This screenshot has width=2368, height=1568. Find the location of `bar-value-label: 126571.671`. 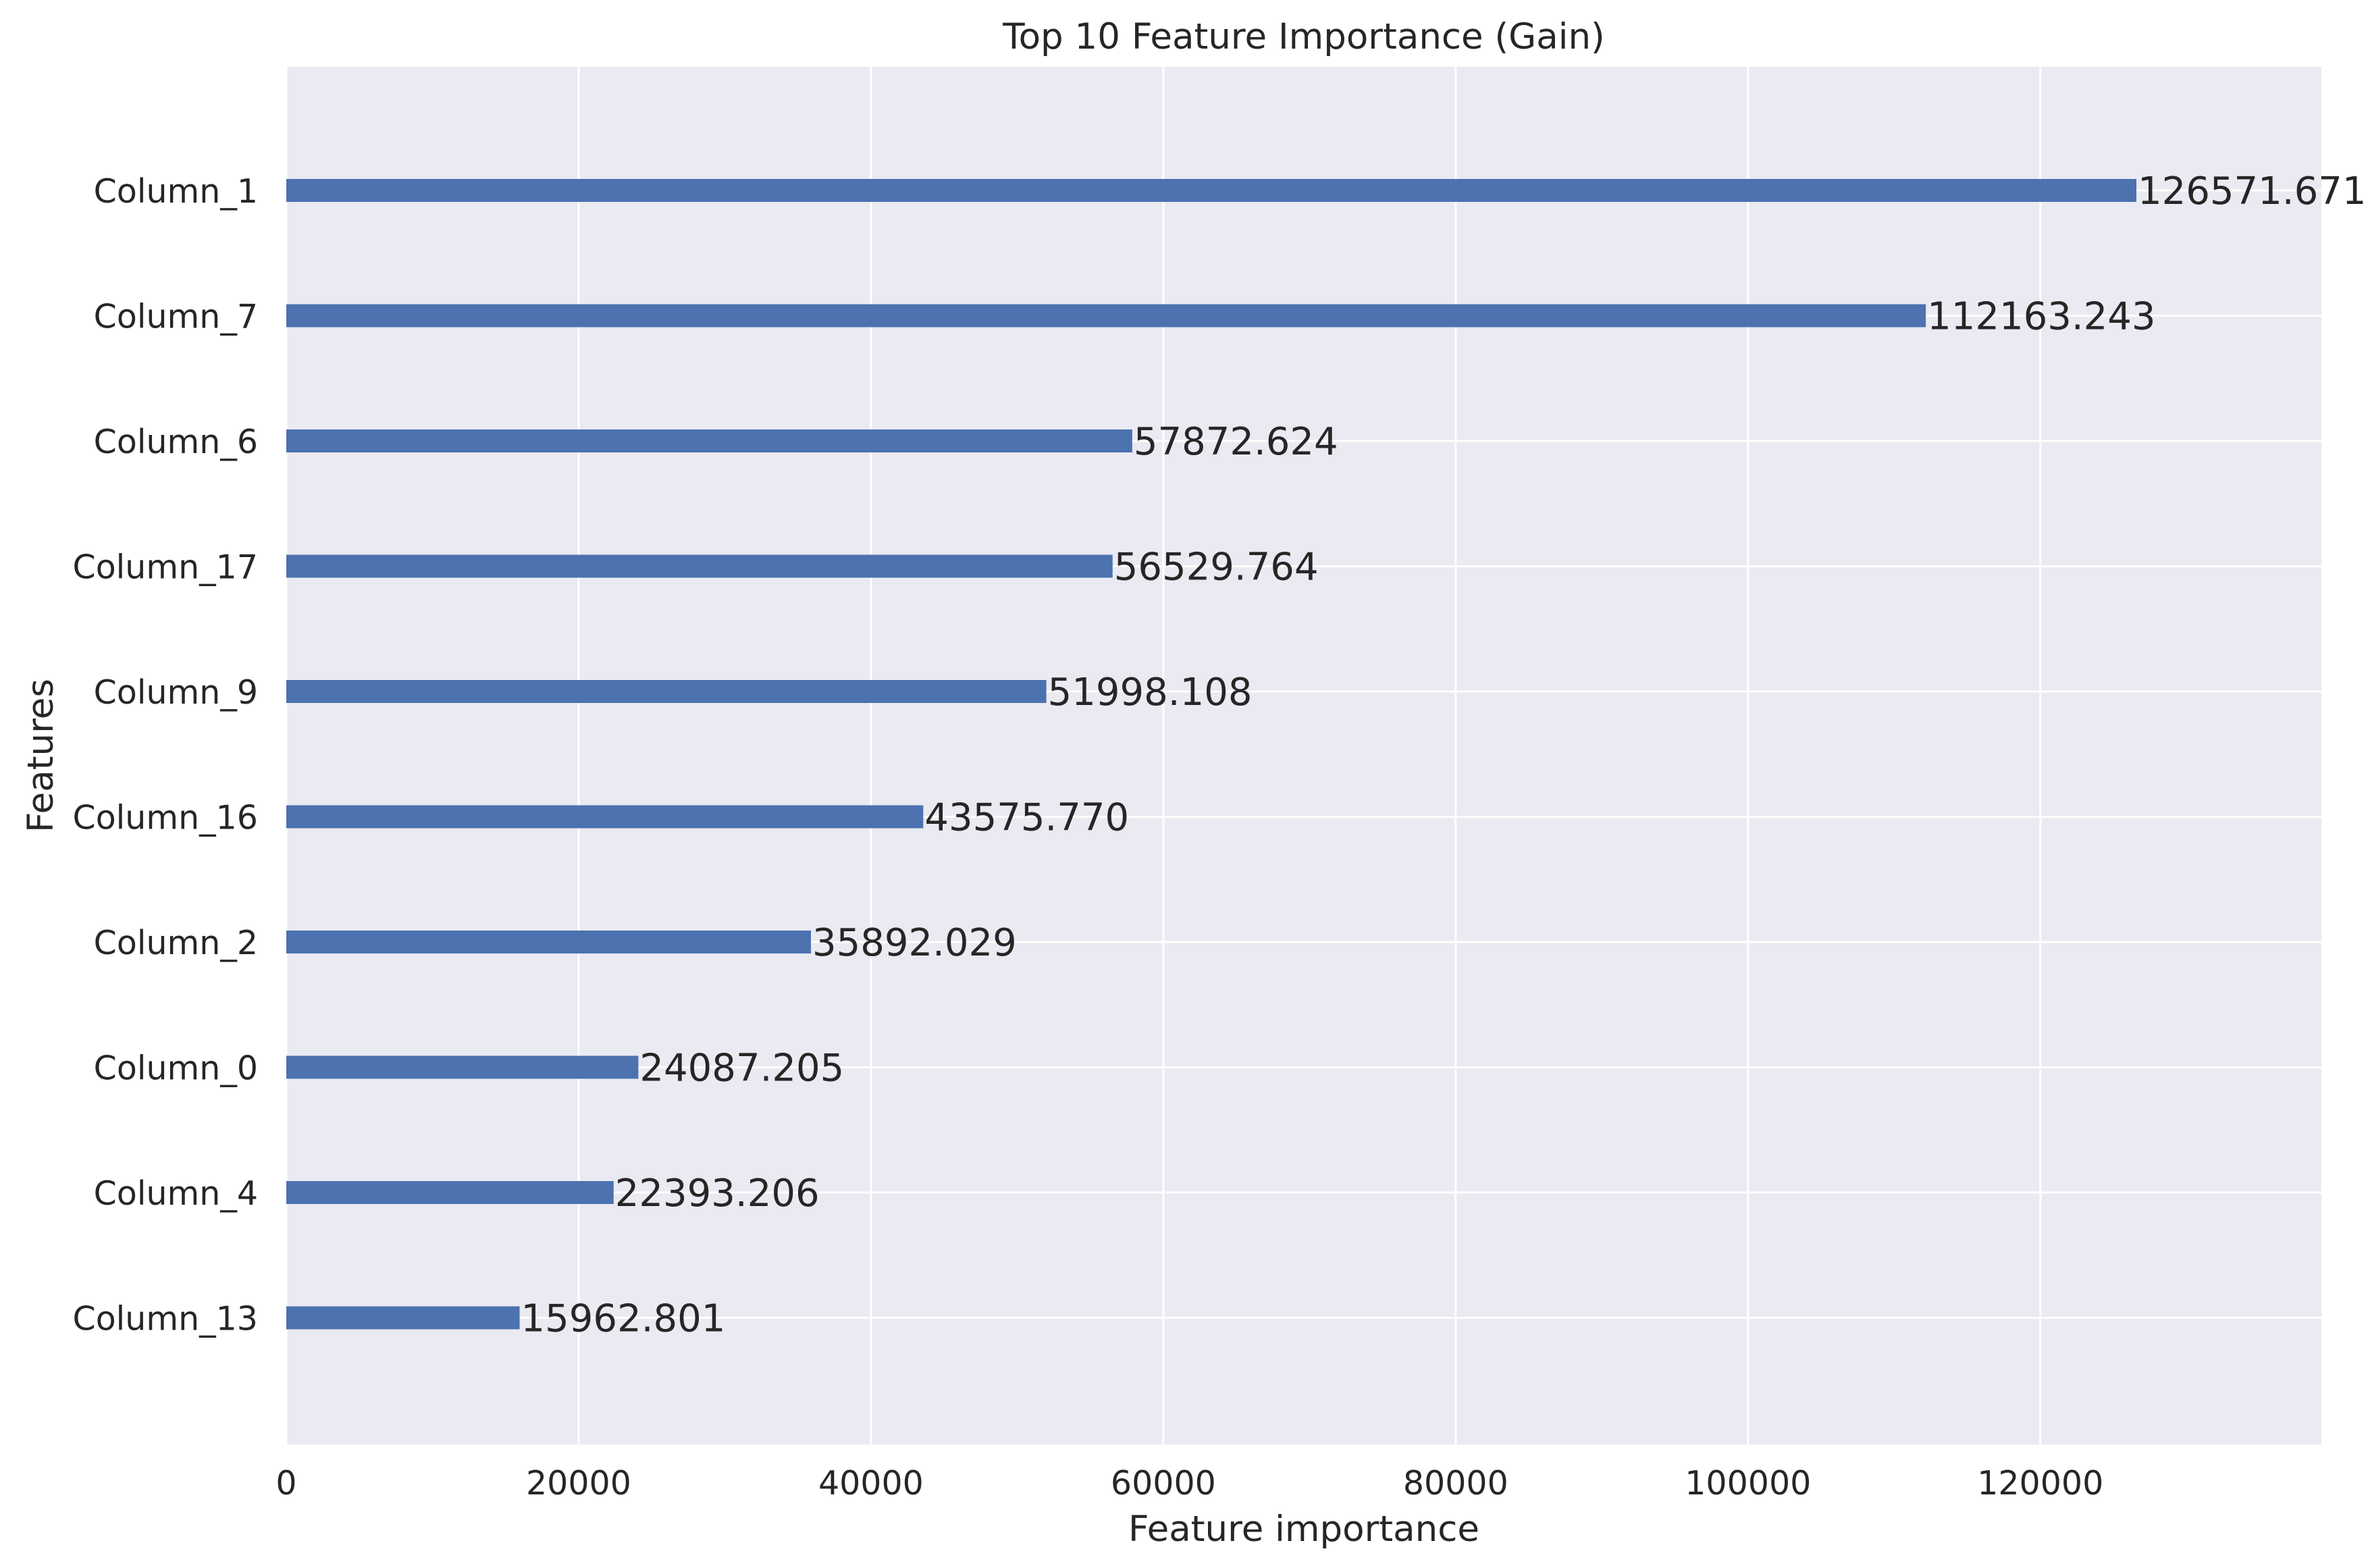

bar-value-label: 126571.671 is located at coordinates (2252, 191).